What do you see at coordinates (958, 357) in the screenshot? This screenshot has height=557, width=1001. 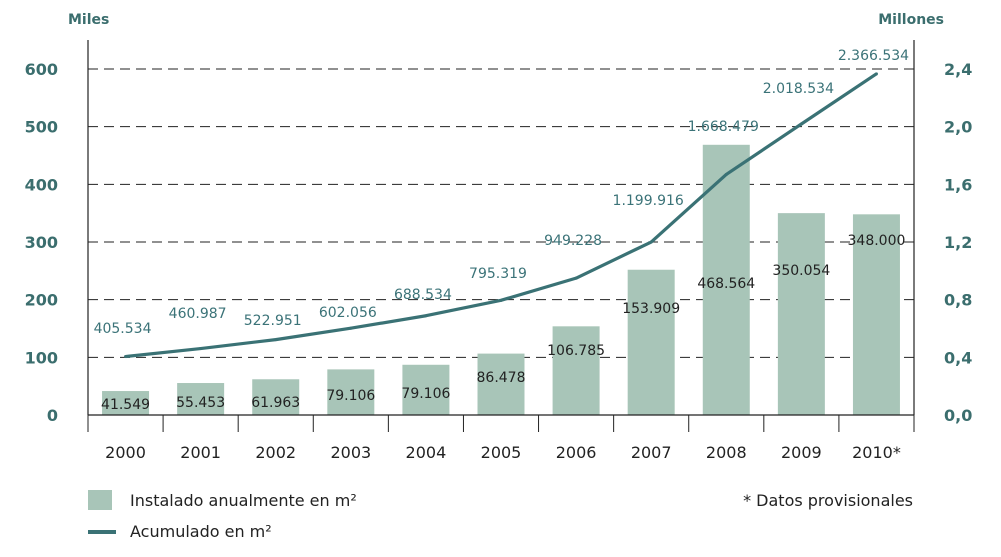 I see `right-tick-label: 0,4` at bounding box center [958, 357].